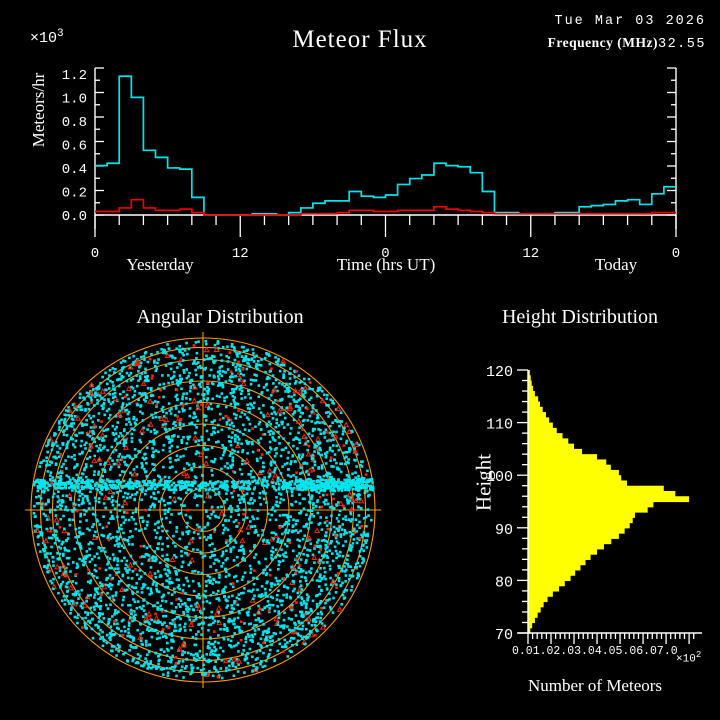  I want to click on flux-y-exponent: ×10³, so click(47, 37).